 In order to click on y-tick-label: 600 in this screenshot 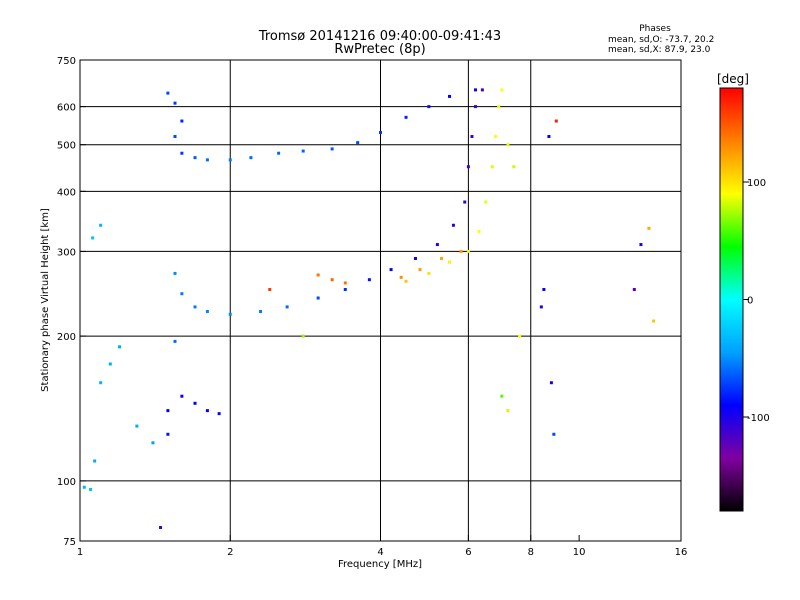, I will do `click(66, 108)`.